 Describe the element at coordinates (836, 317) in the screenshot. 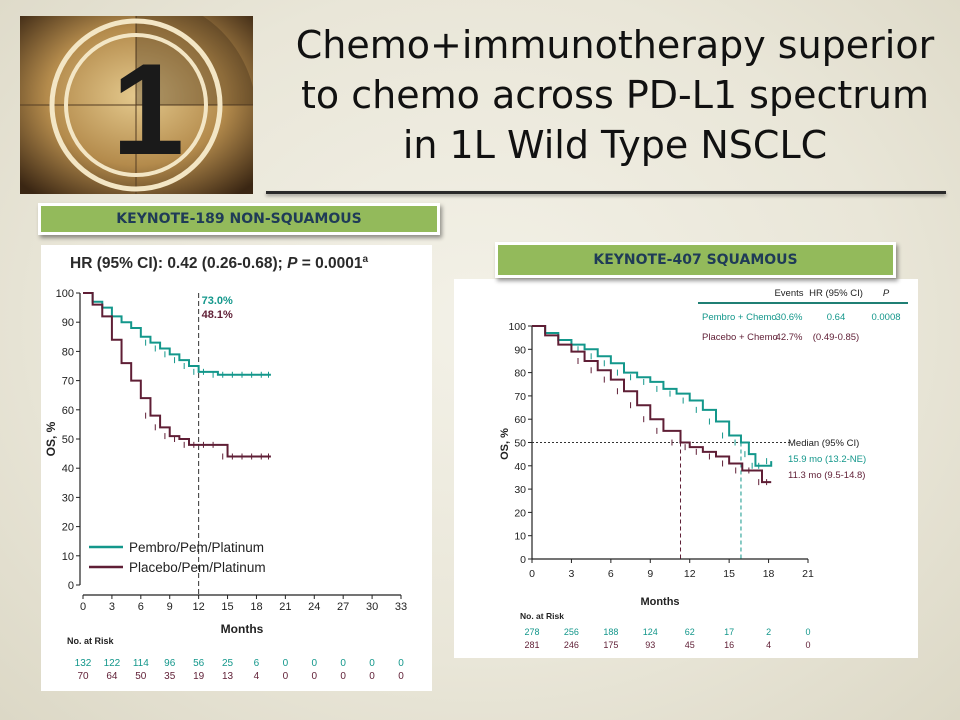

I see `table-hr: 0.64` at that location.